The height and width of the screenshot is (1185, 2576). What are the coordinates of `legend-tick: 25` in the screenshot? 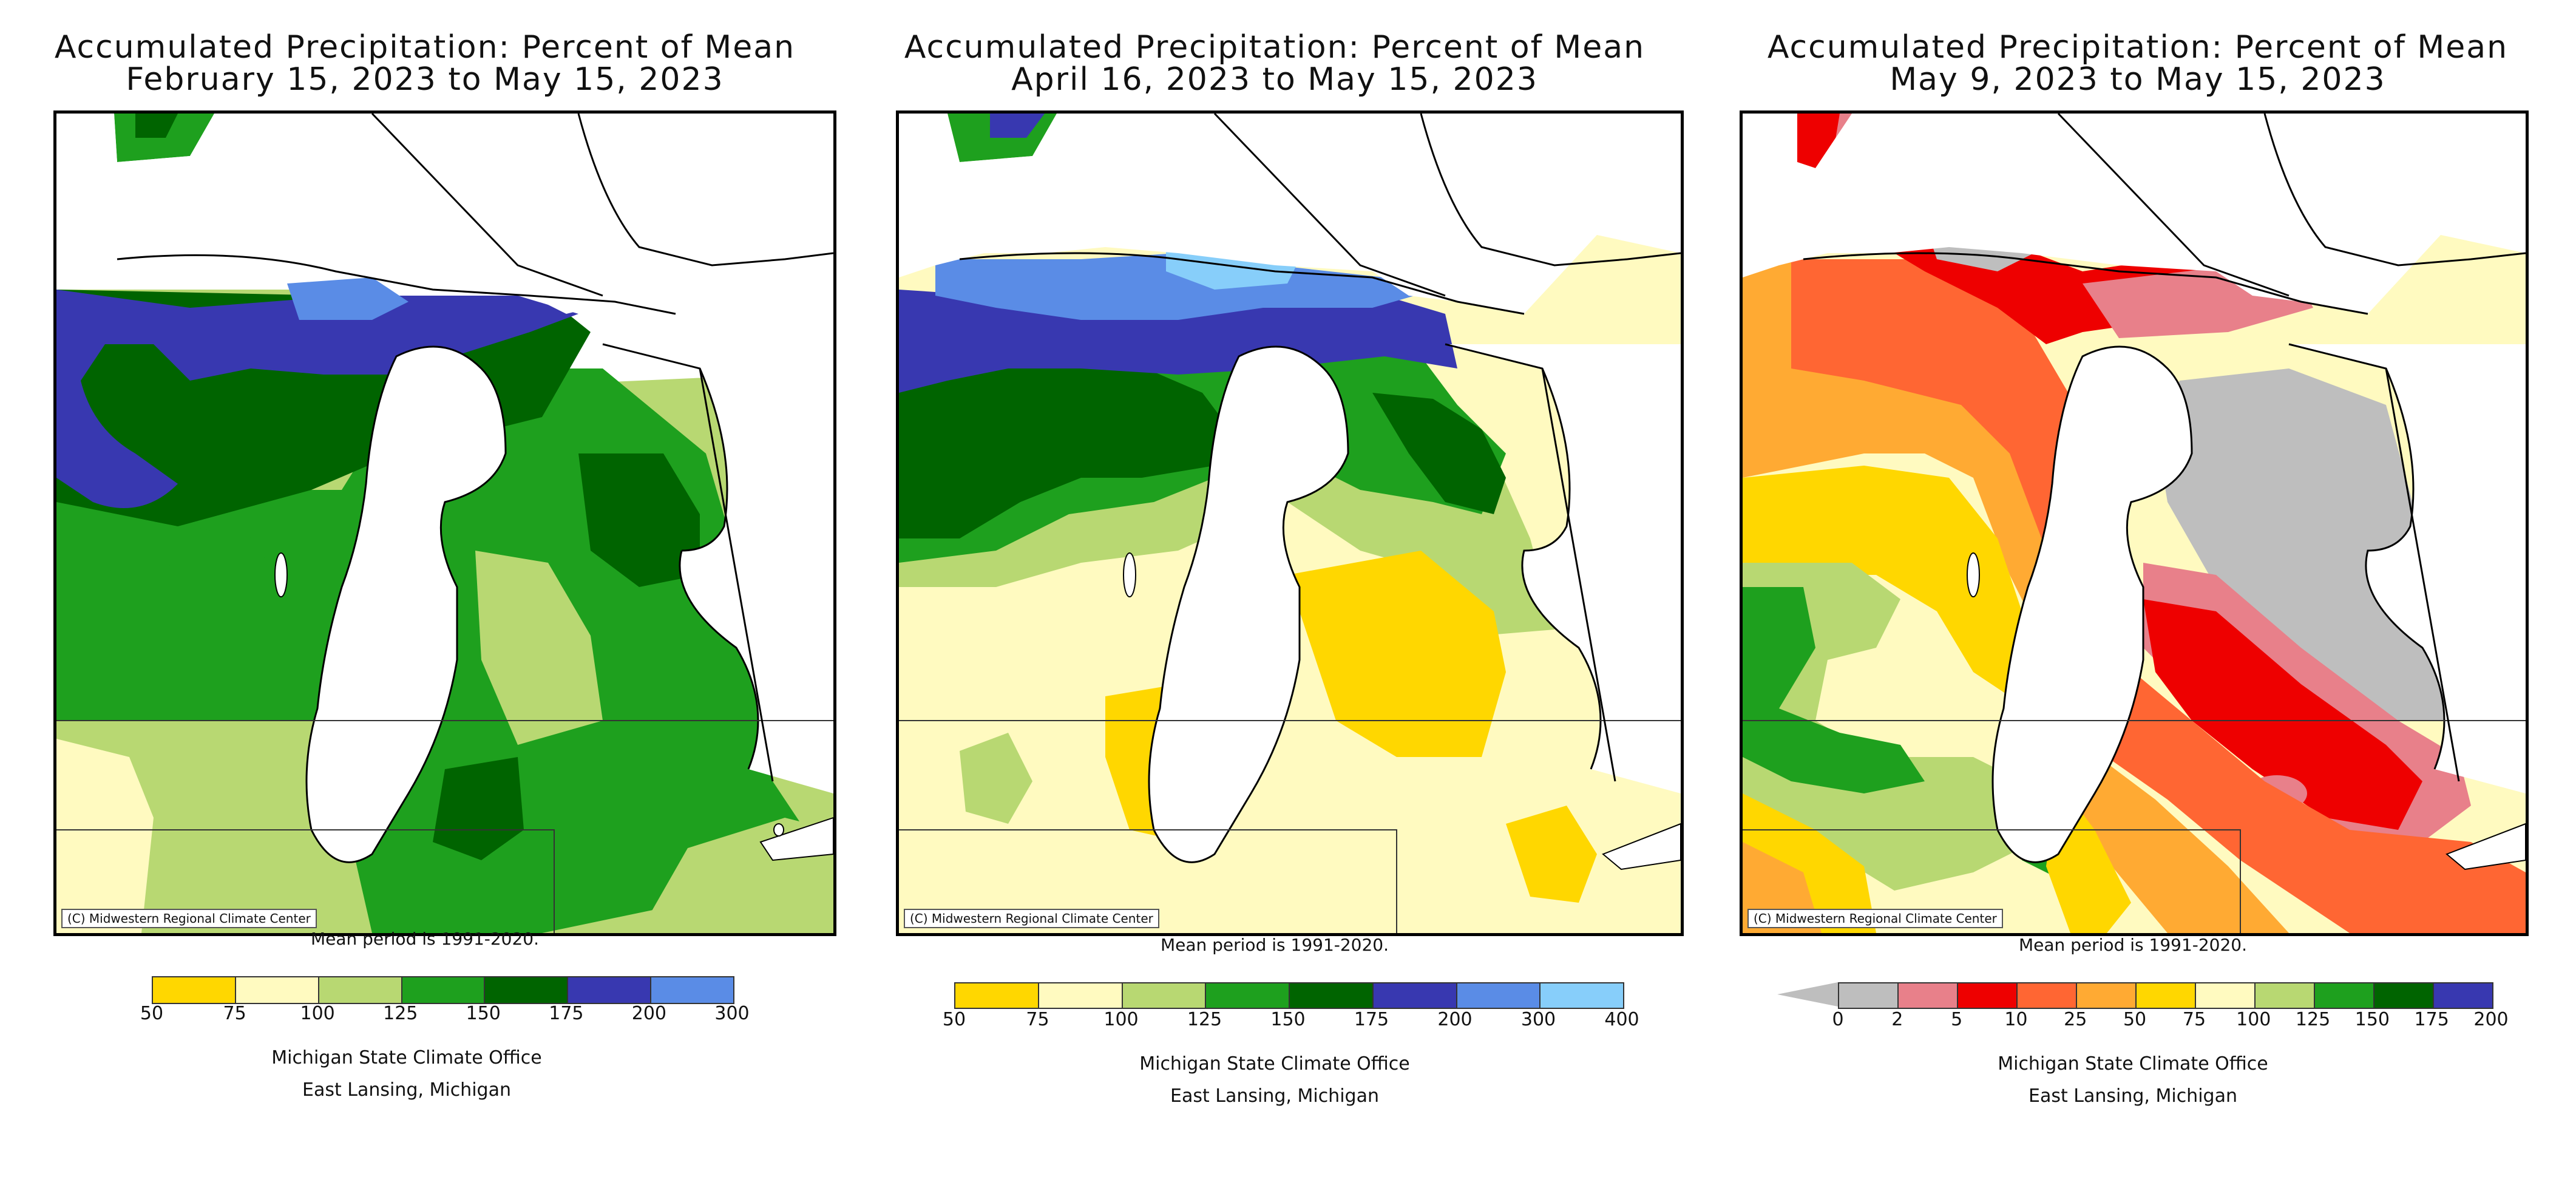 It's located at (2076, 1019).